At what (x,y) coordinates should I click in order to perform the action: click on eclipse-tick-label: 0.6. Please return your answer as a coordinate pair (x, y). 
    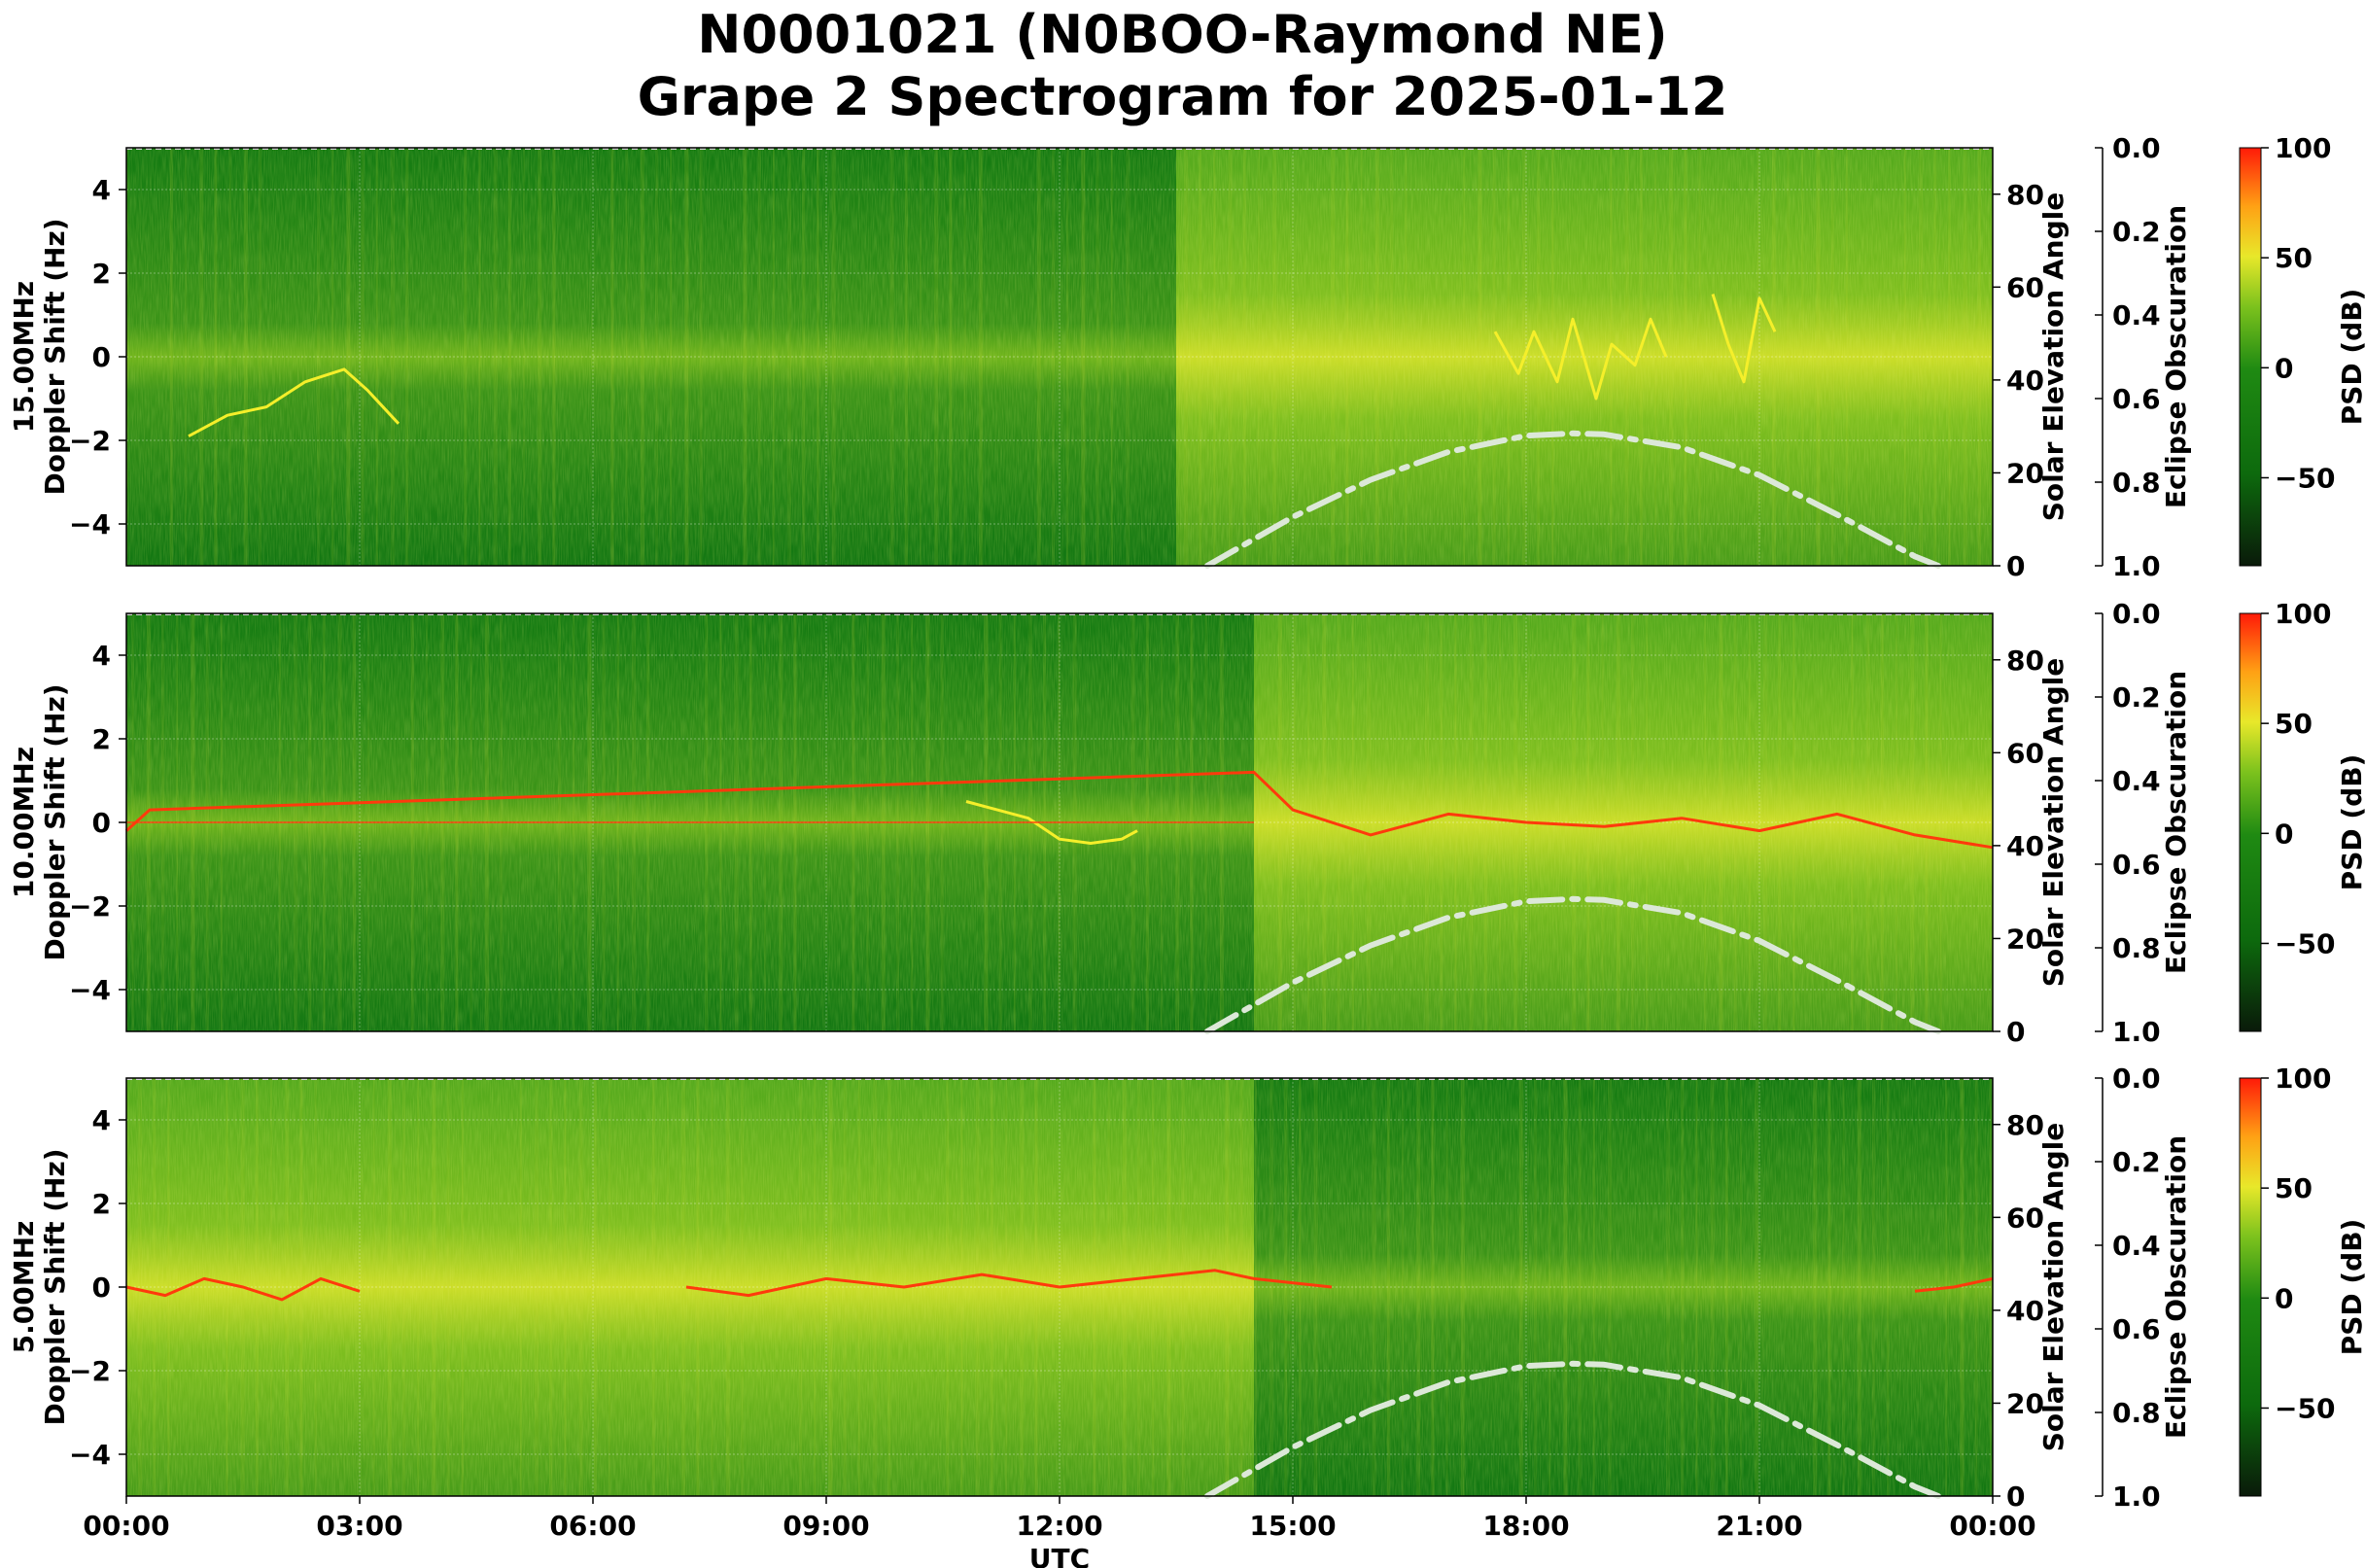
    Looking at the image, I should click on (2136, 1329).